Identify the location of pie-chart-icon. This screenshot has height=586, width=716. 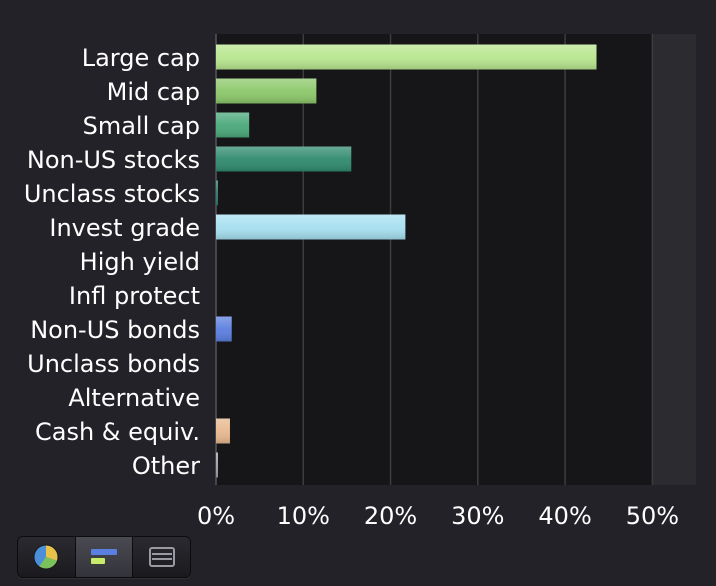
(46, 557).